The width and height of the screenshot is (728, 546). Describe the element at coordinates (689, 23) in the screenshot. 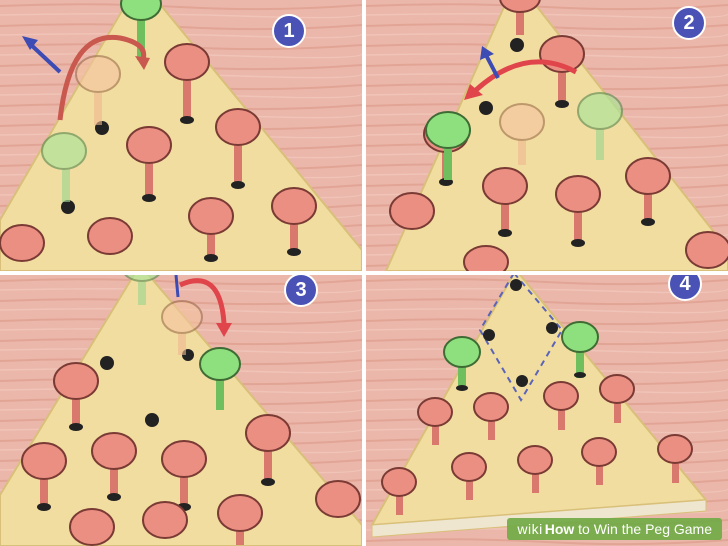

I see `step-badge: 2` at that location.